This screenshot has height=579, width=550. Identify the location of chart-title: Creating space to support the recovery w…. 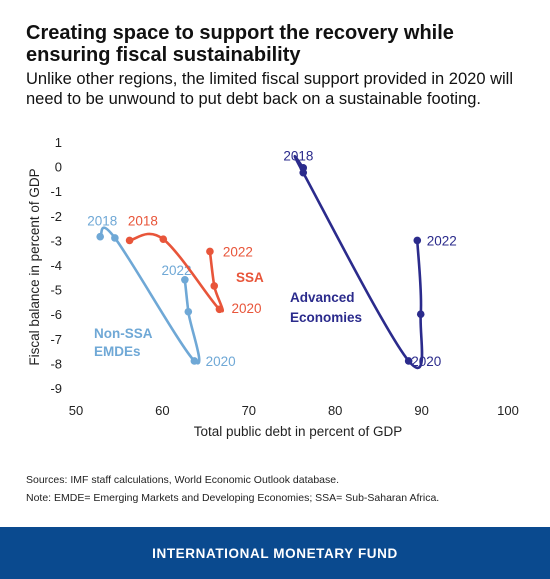
(240, 44).